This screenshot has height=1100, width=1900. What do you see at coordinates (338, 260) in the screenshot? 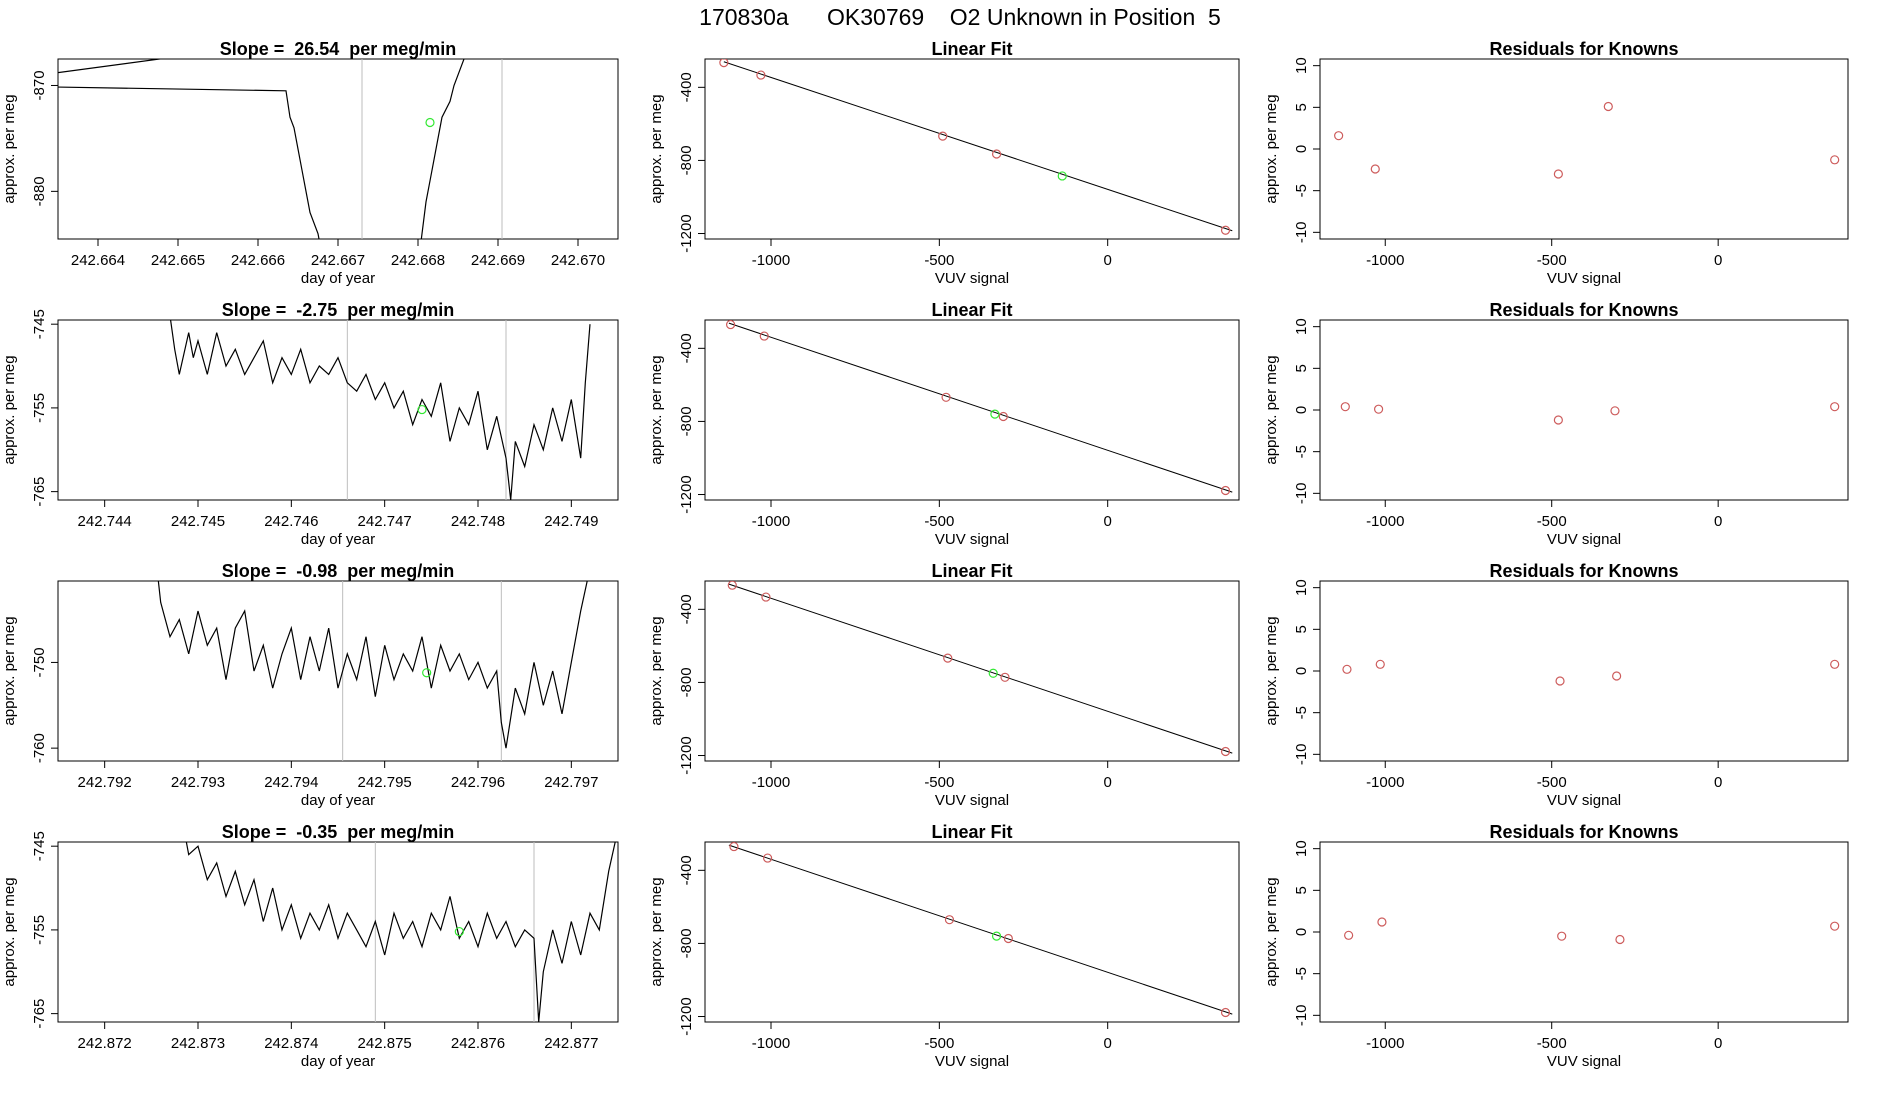
I see `x-tick-label: 242.667` at bounding box center [338, 260].